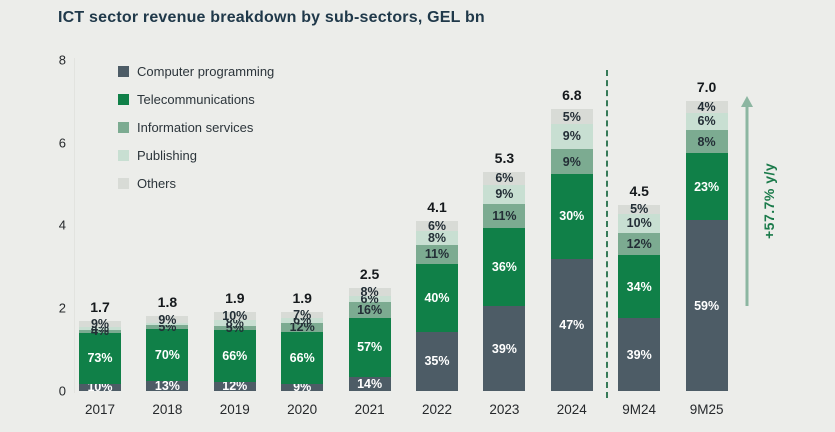  I want to click on y-axis-label: 4, so click(62, 225).